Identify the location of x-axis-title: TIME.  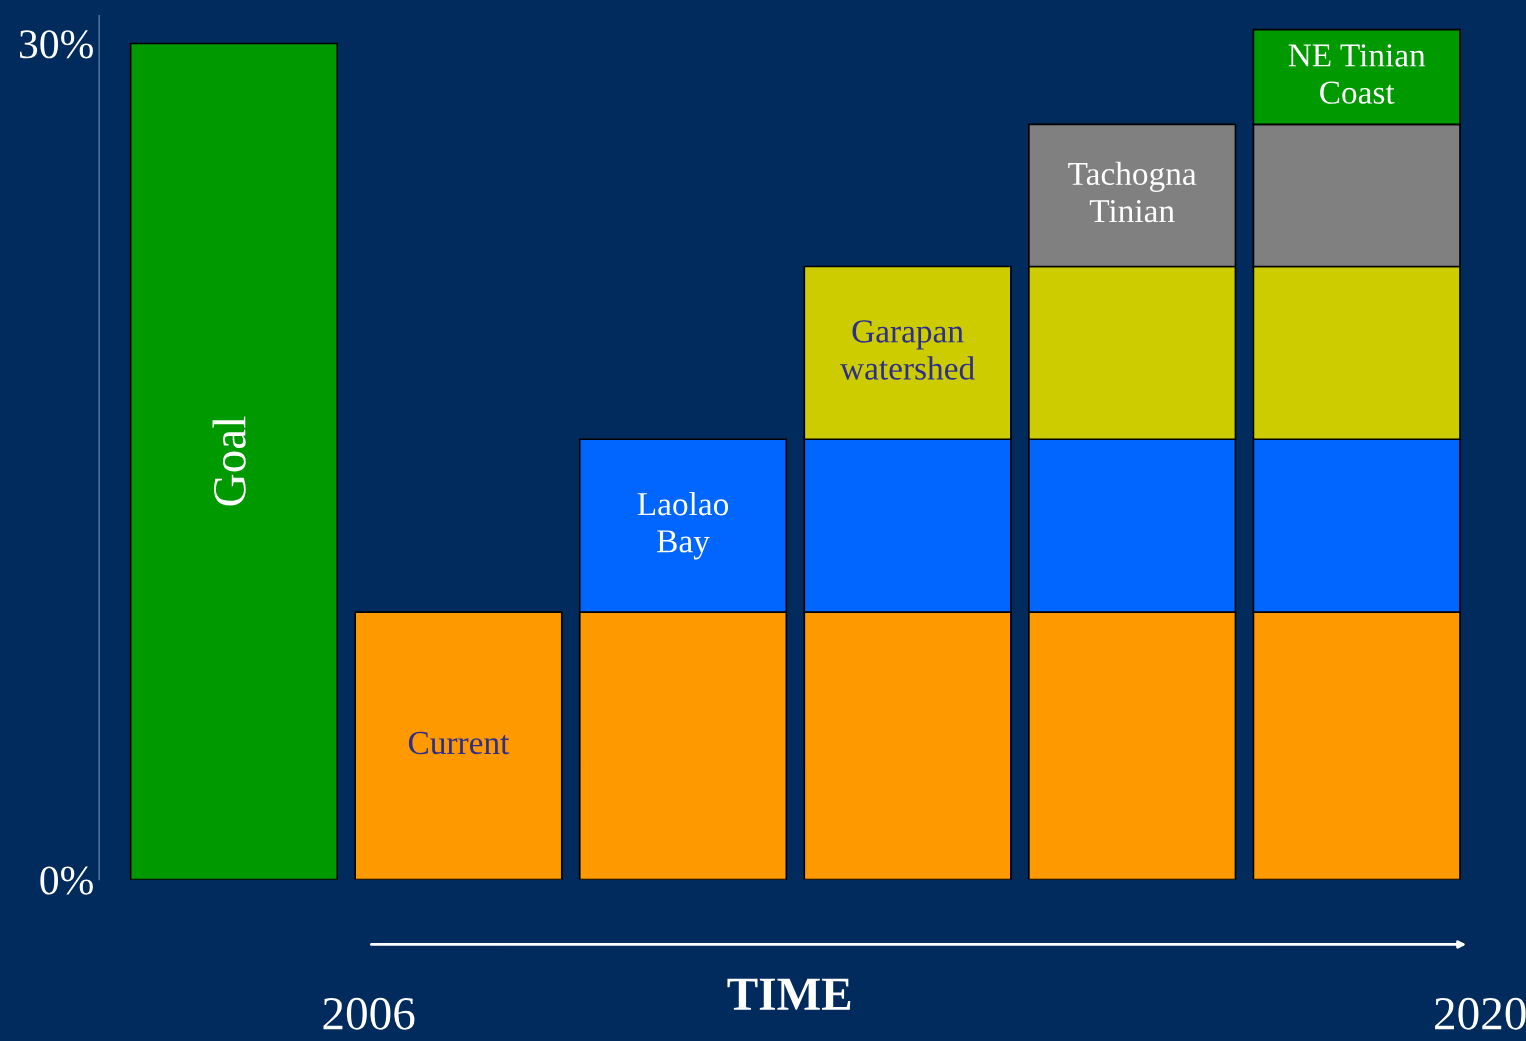
(789, 994).